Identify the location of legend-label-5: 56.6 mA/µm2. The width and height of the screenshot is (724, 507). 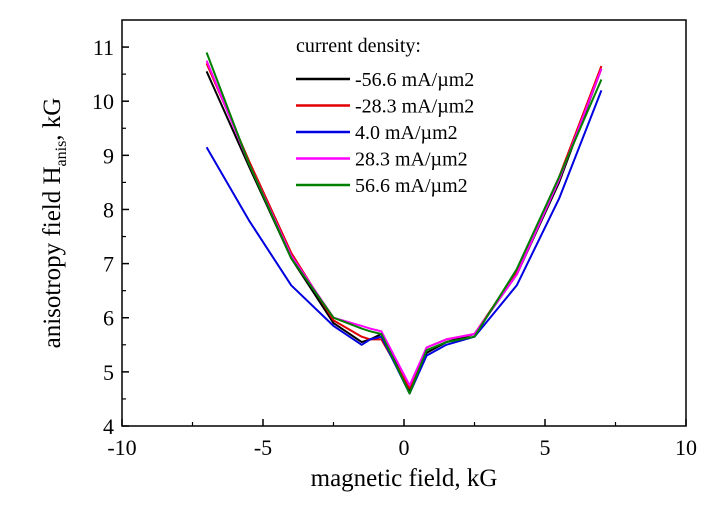
(411, 186).